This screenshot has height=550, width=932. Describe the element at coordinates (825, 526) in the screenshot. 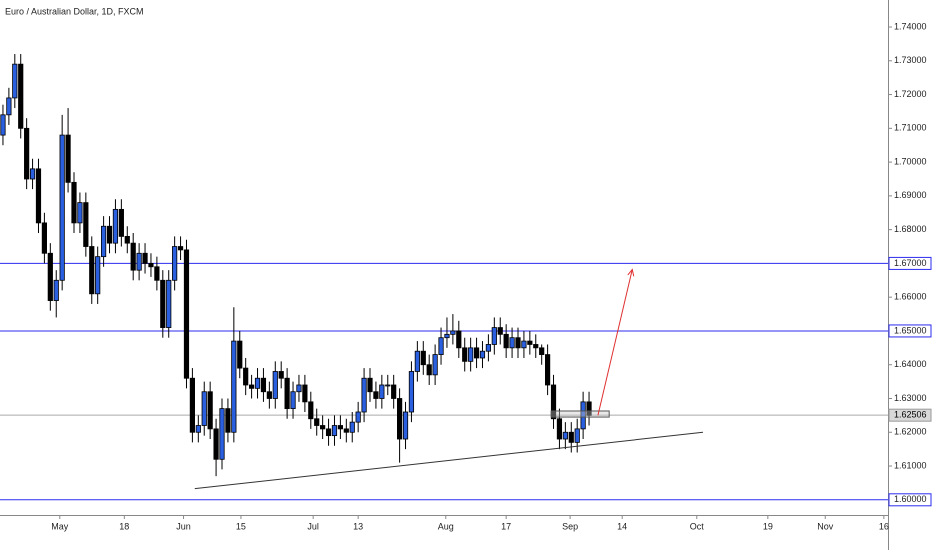

I see `x-tick-label: Nov` at that location.